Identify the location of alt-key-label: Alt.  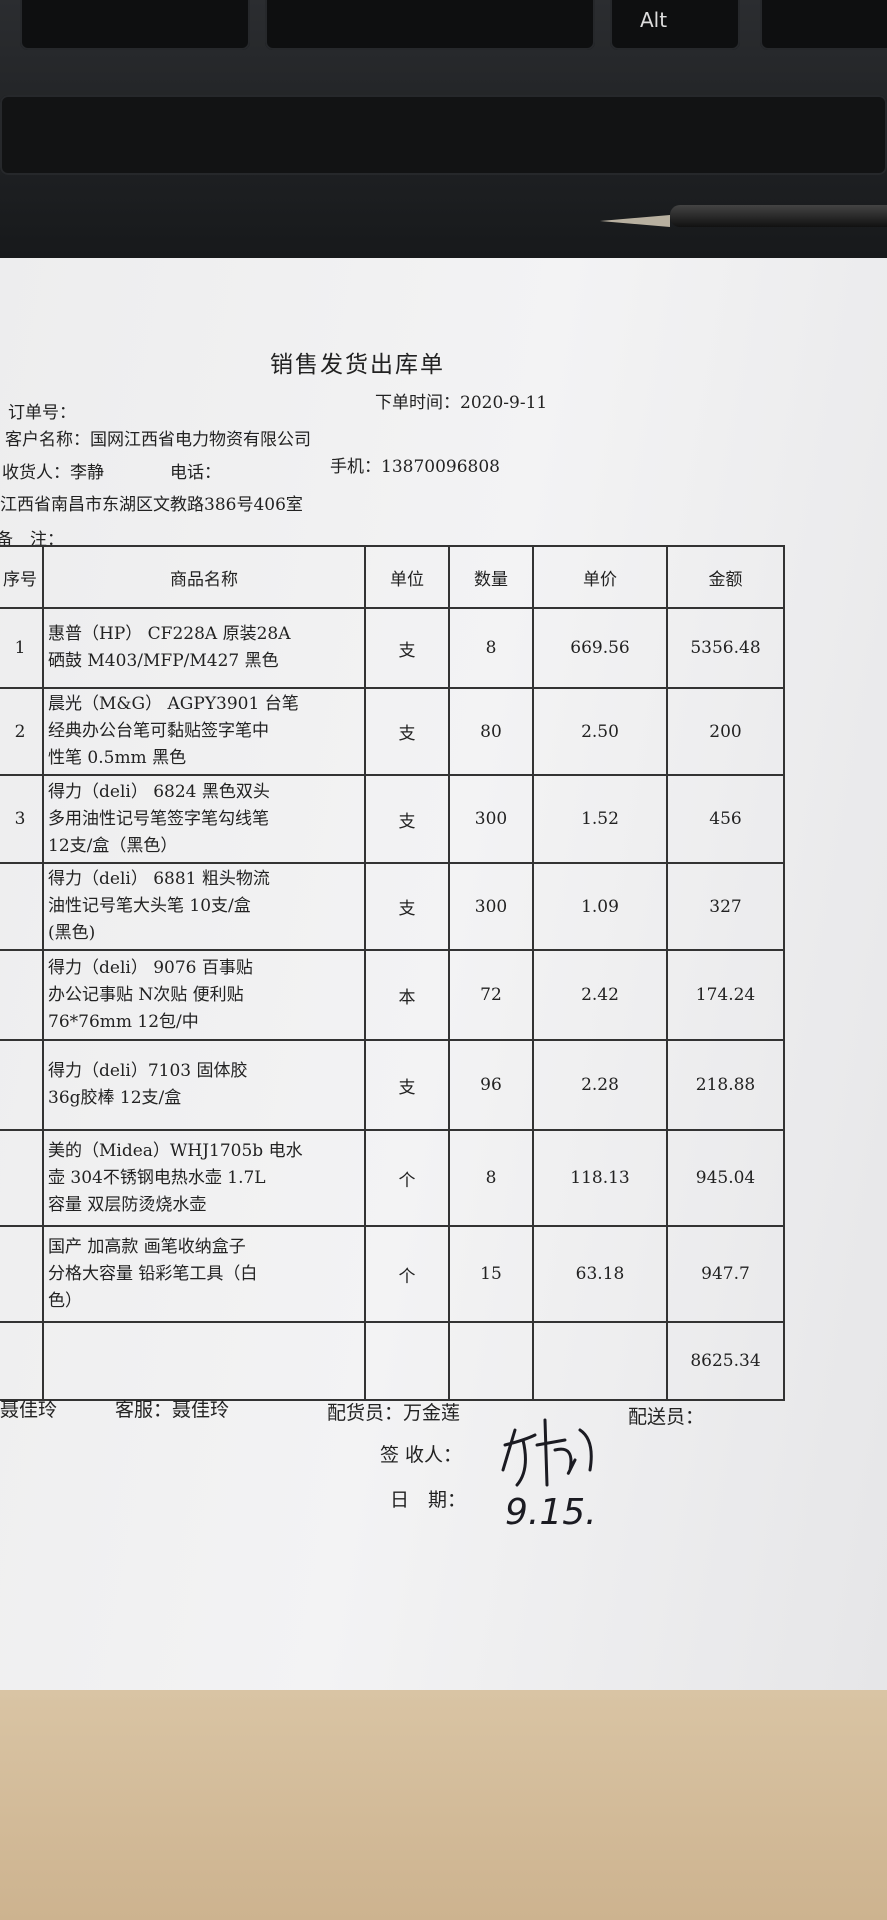
(654, 20).